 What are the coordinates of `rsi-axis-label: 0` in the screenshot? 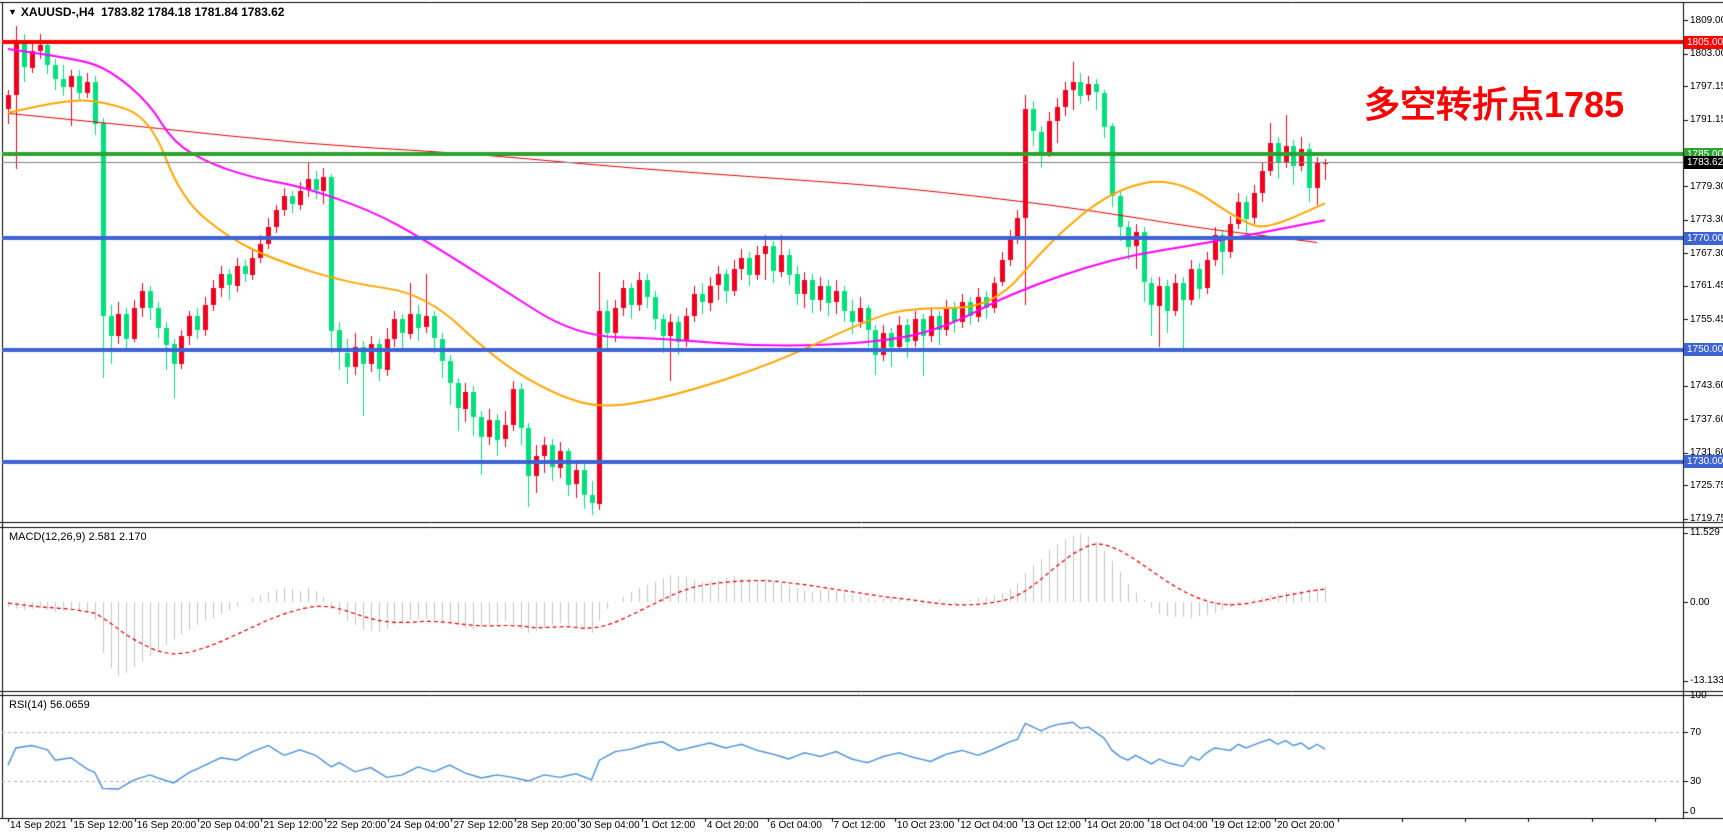 It's located at (1693, 812).